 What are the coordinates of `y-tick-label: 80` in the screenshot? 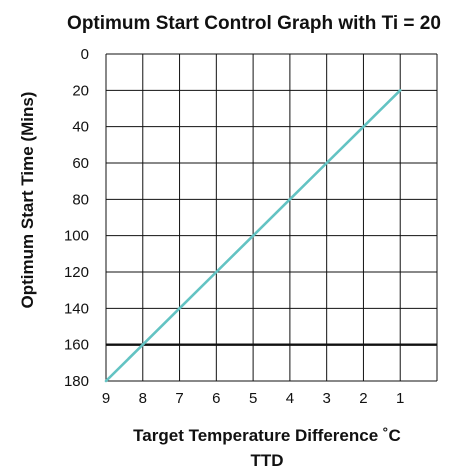 It's located at (80, 199).